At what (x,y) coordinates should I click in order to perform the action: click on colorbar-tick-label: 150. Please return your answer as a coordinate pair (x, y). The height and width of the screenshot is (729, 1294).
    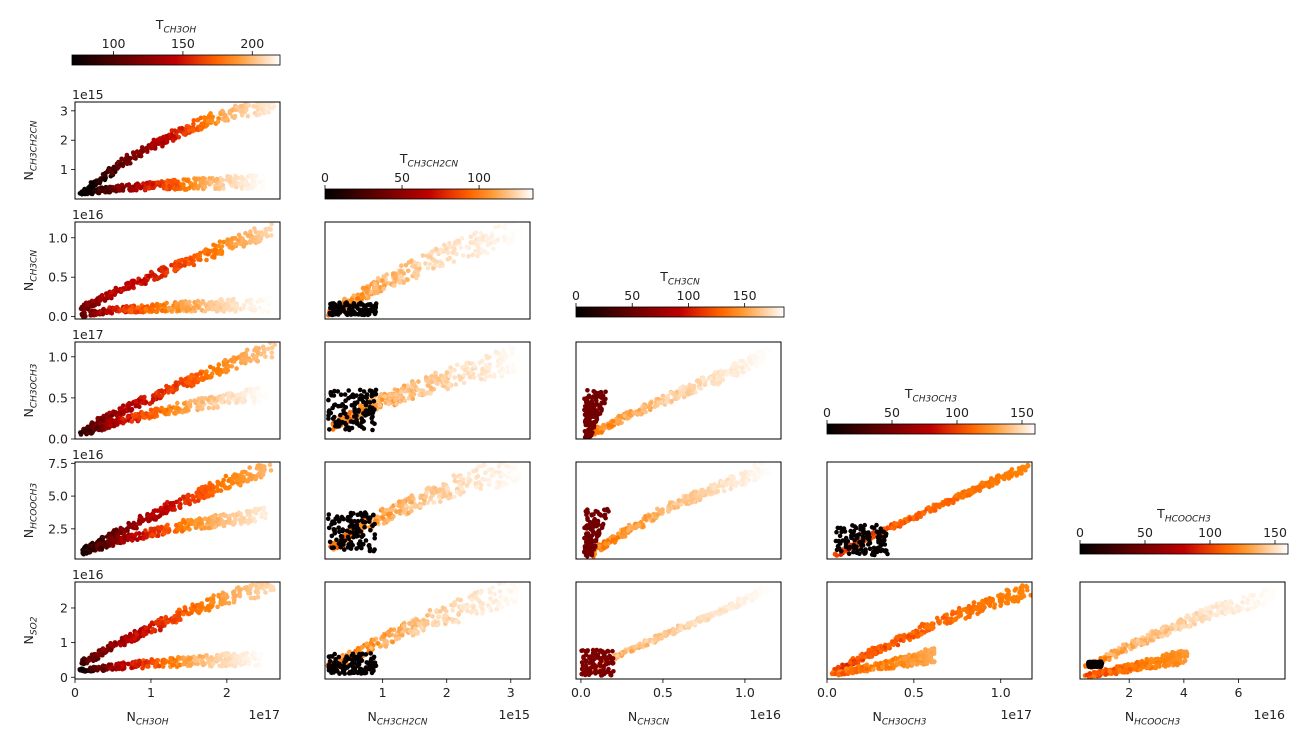
    Looking at the image, I should click on (1275, 532).